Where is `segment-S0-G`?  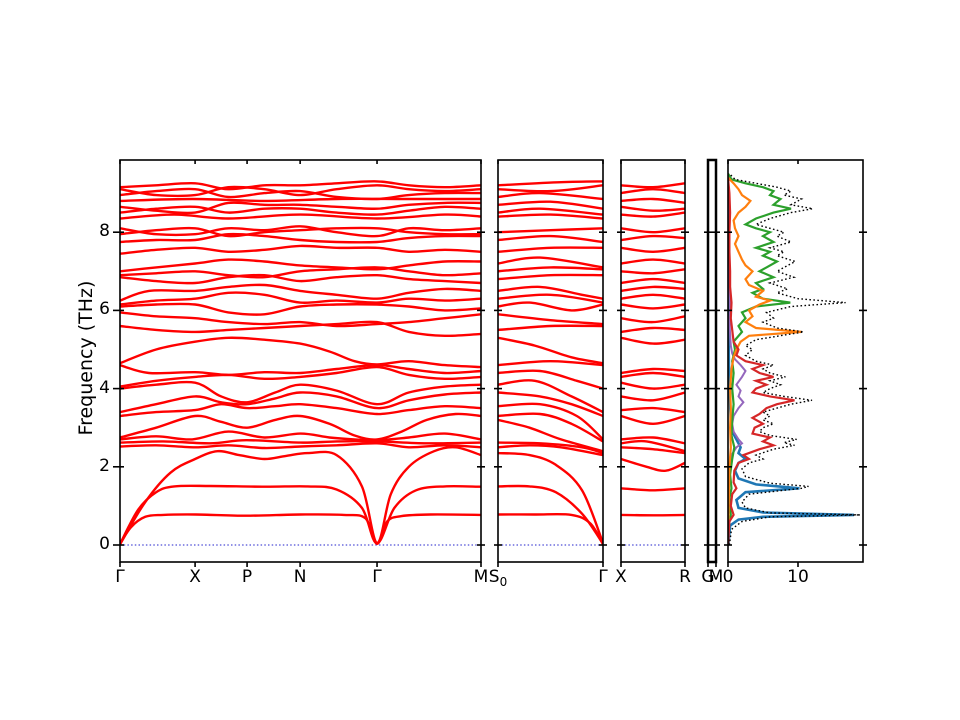 segment-S0-G is located at coordinates (550, 361).